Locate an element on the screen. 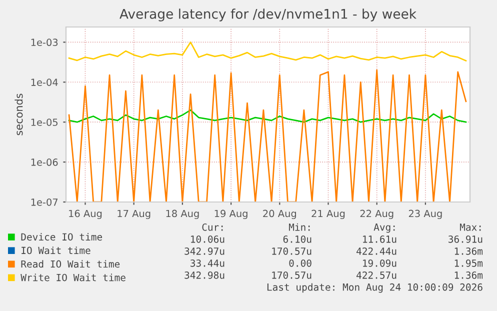 Image resolution: width=497 pixels, height=311 pixels. text: 33.44u is located at coordinates (207, 263).